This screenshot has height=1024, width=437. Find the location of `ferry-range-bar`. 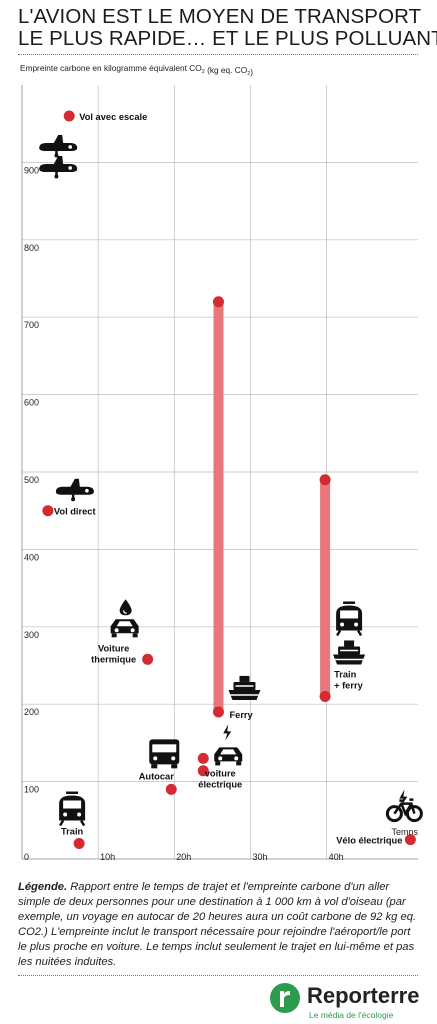

ferry-range-bar is located at coordinates (218, 506).